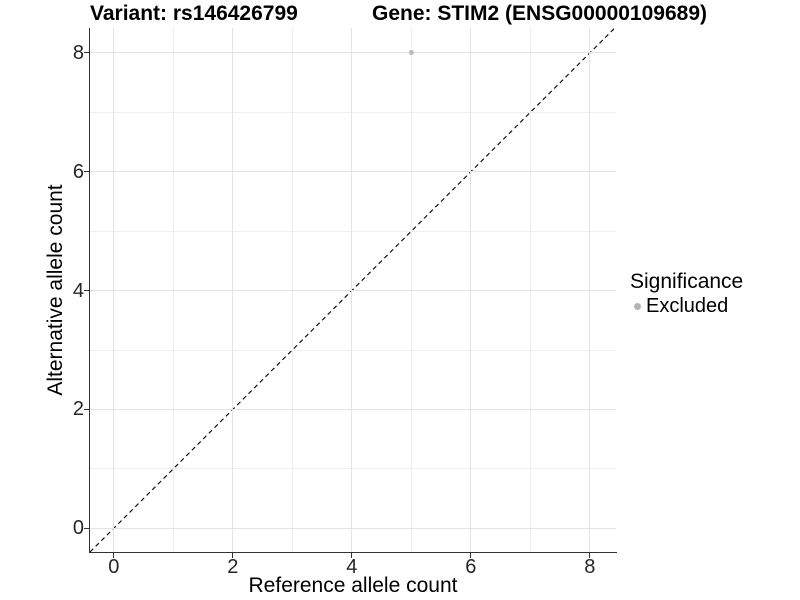  What do you see at coordinates (233, 567) in the screenshot?
I see `x-axis-tick-label: 2` at bounding box center [233, 567].